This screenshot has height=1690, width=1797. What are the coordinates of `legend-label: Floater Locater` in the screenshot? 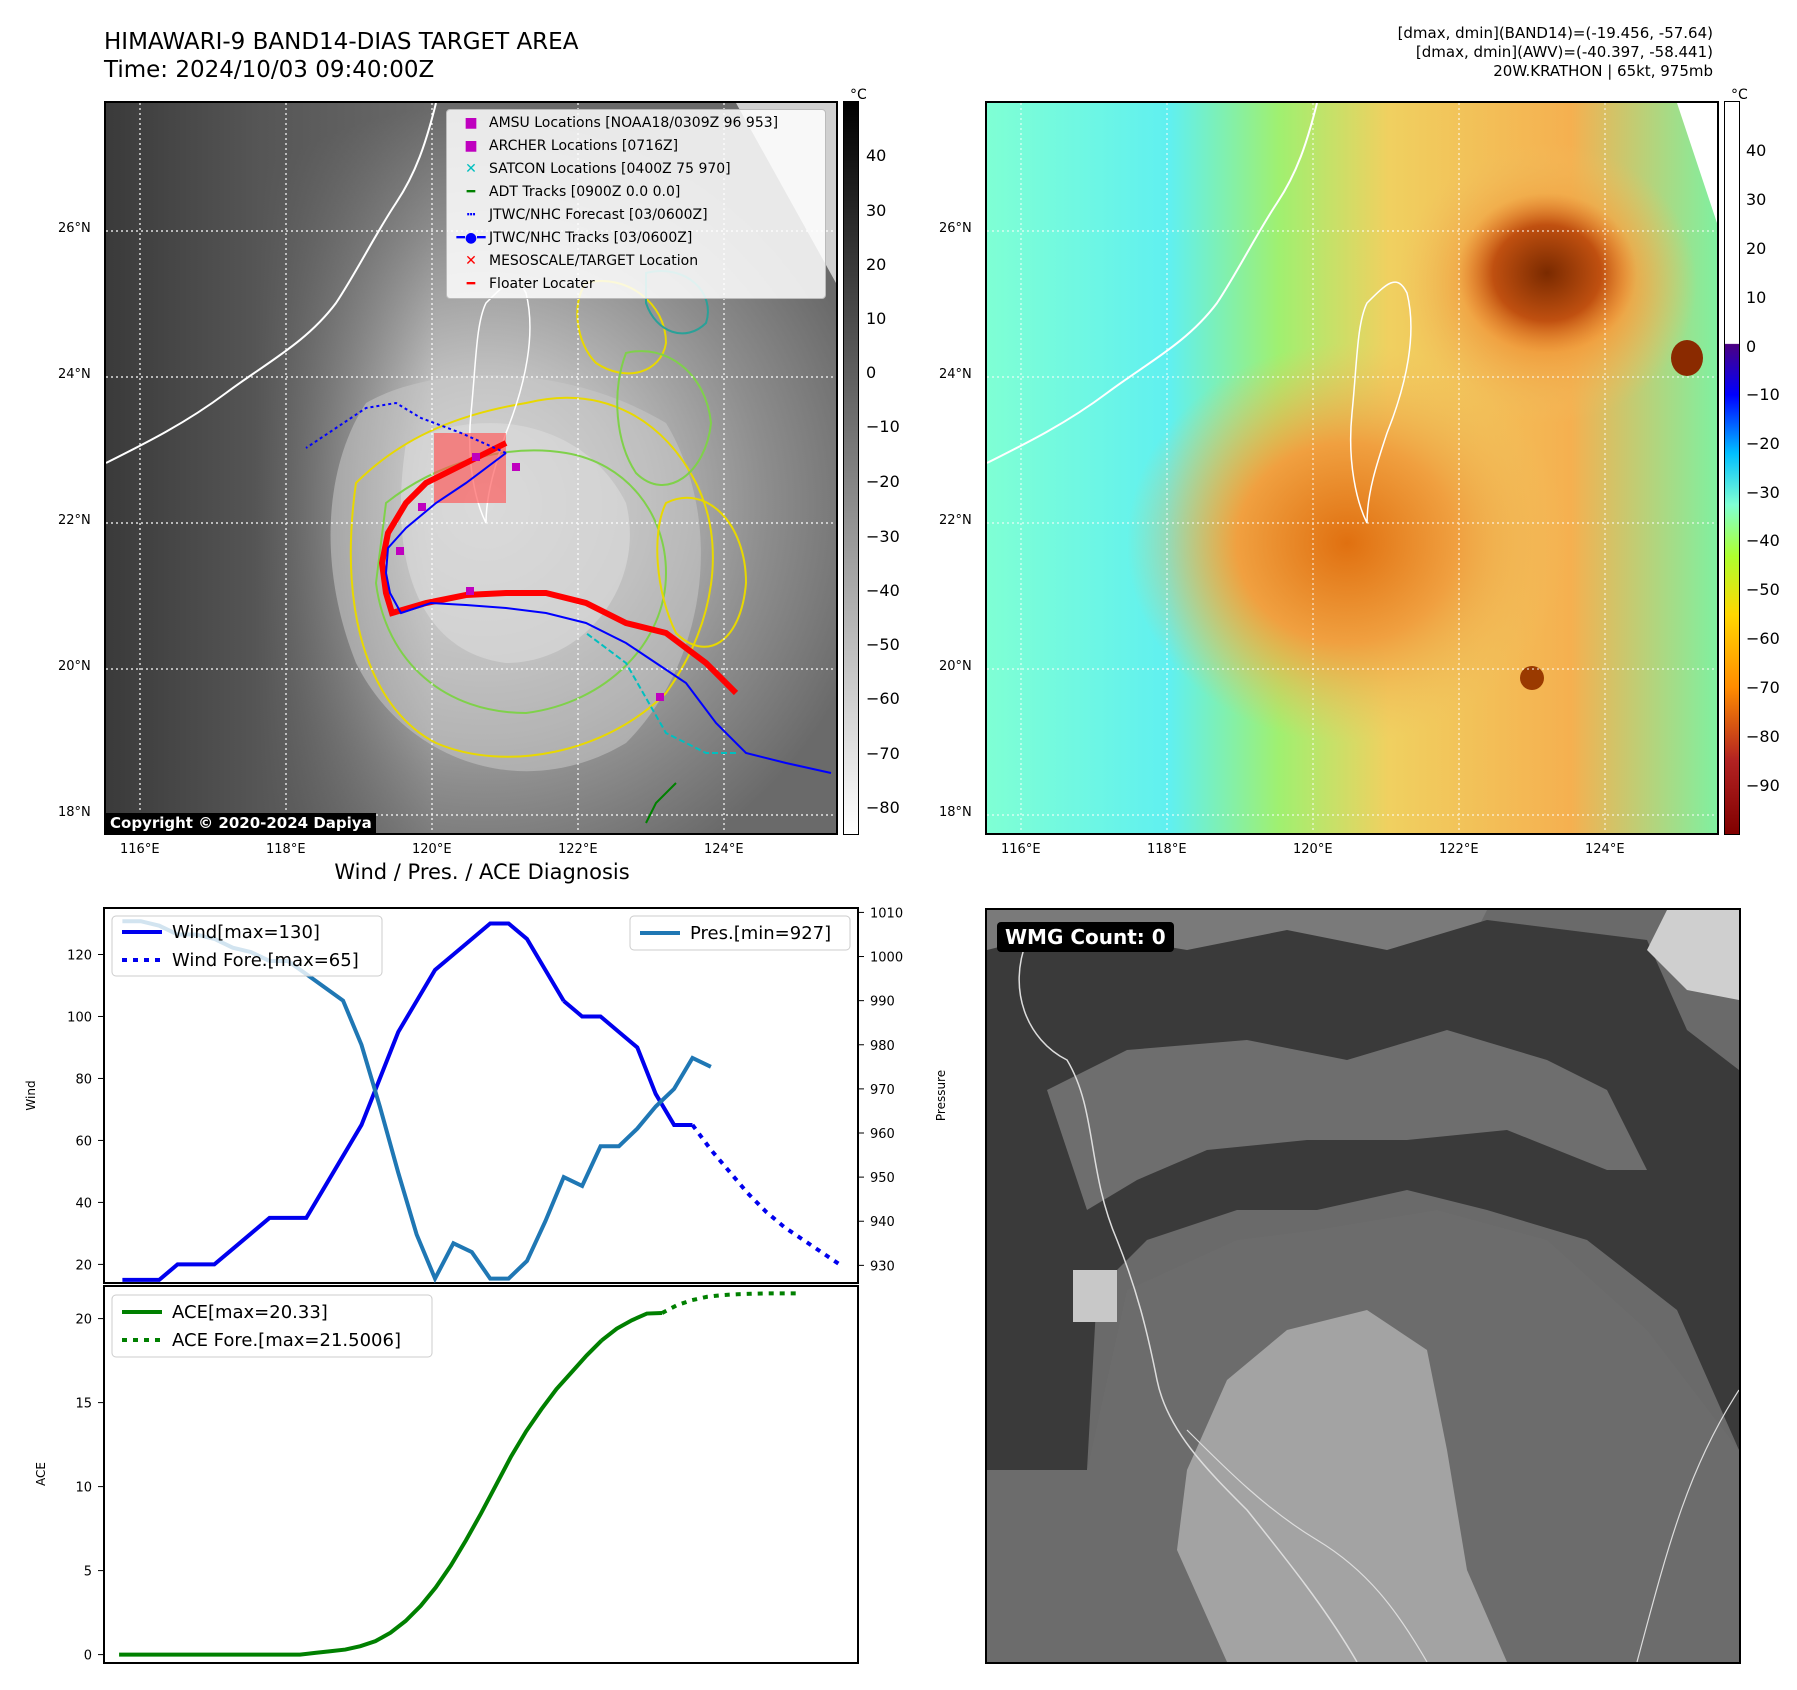 It's located at (542, 284).